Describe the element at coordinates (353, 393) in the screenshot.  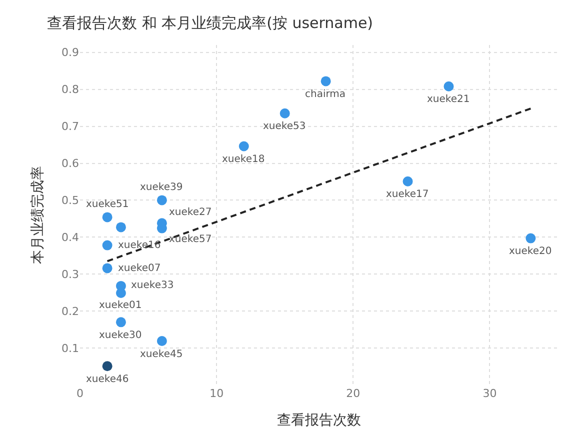
I see `x-tick-label: 20` at that location.